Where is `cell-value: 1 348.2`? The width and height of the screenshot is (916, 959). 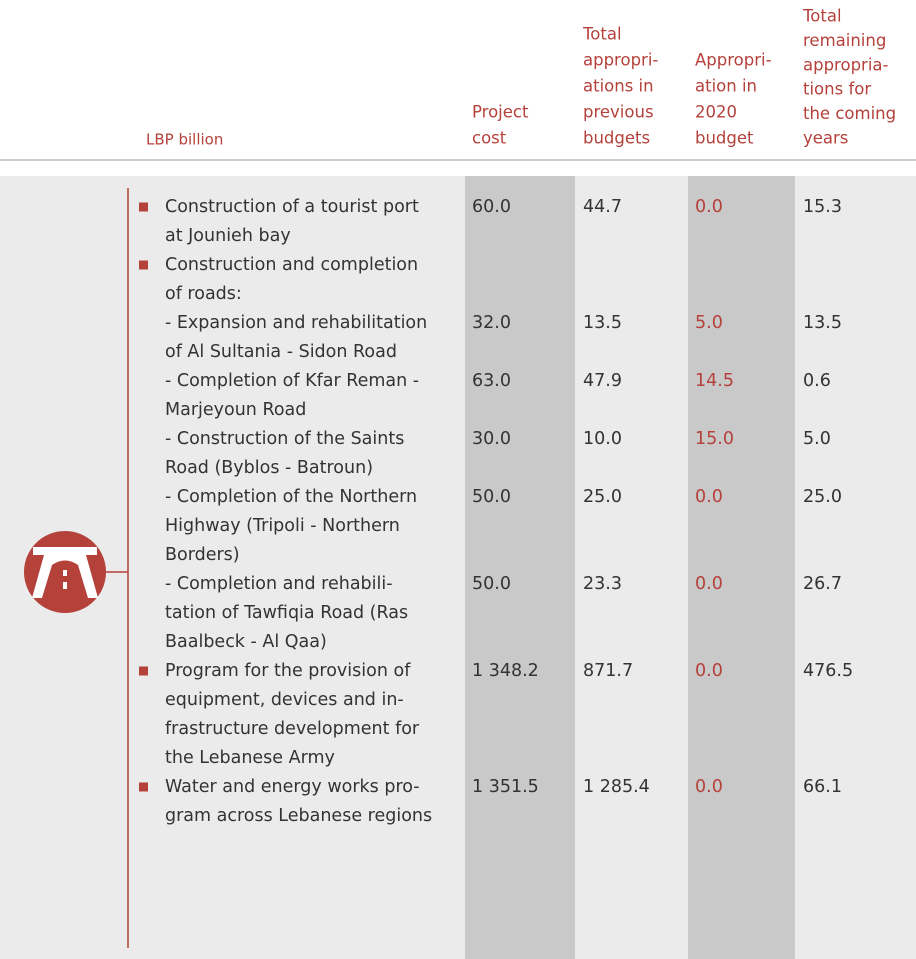 cell-value: 1 348.2 is located at coordinates (505, 671).